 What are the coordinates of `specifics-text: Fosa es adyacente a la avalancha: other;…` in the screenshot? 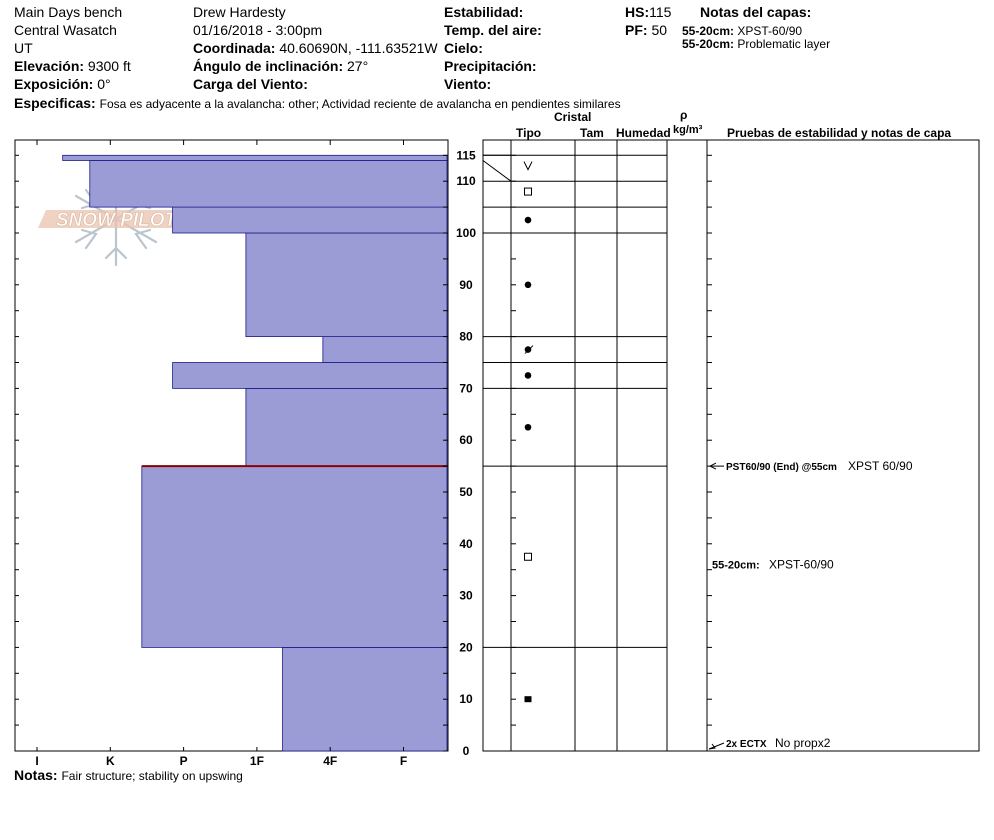 It's located at (360, 104).